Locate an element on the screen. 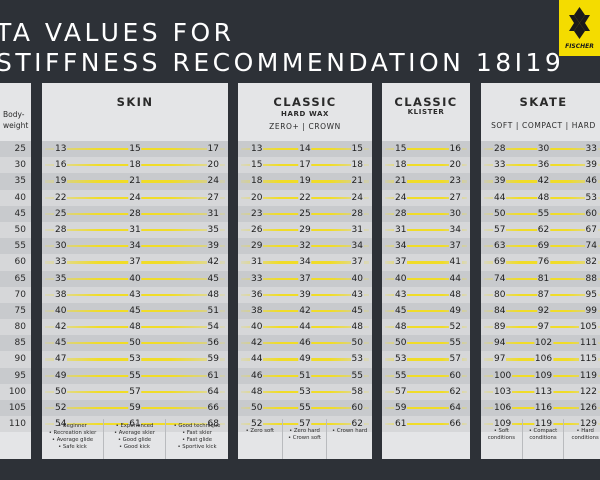  bodyweight-value: 50 is located at coordinates (15, 230).